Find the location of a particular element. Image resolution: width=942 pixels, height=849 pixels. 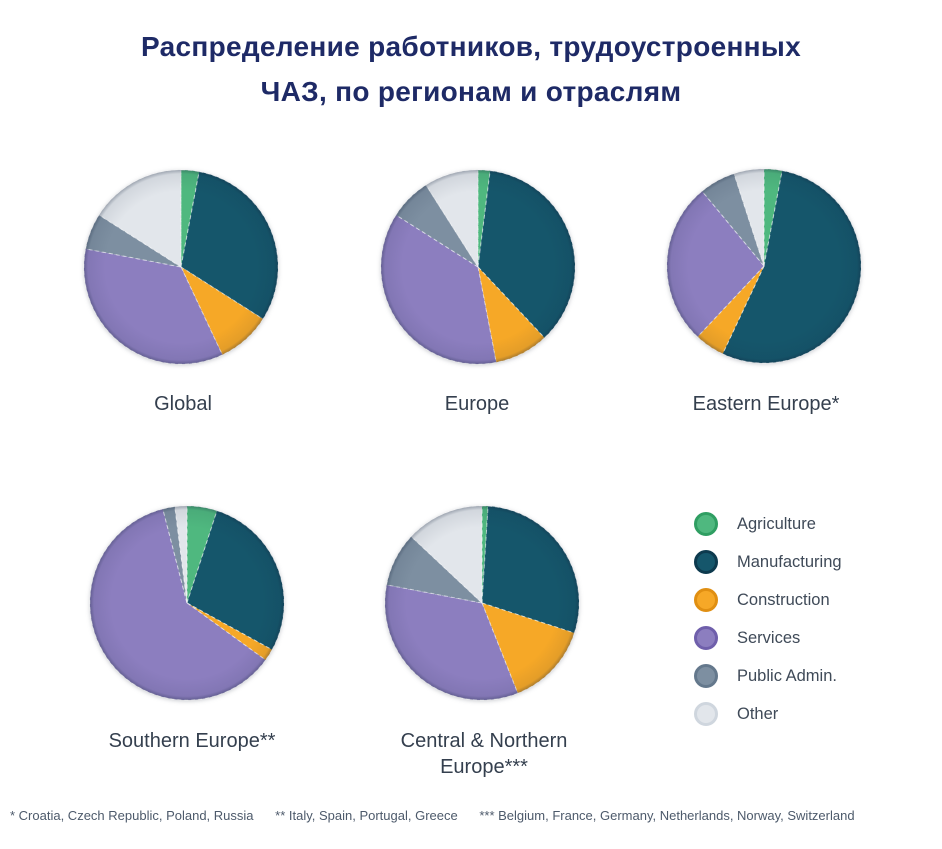

manufacturing-swatch-icon is located at coordinates (706, 562).